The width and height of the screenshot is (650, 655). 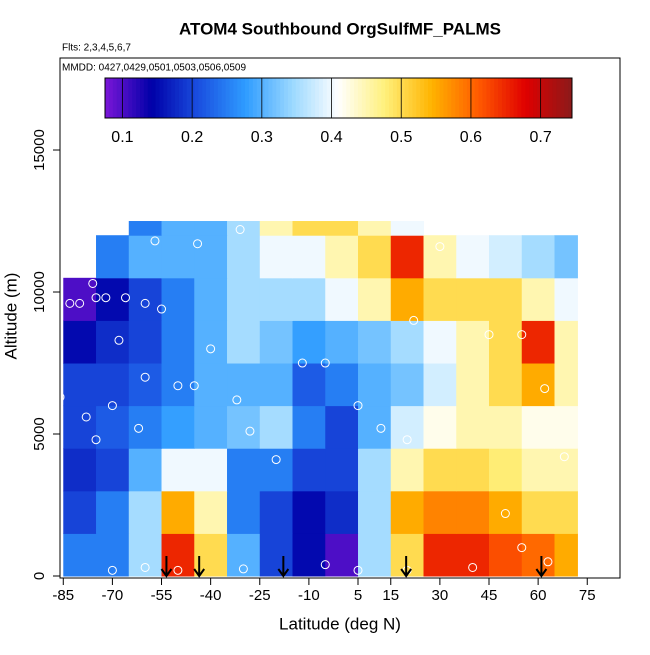 I want to click on x-tick-label: -10, so click(x=309, y=595).